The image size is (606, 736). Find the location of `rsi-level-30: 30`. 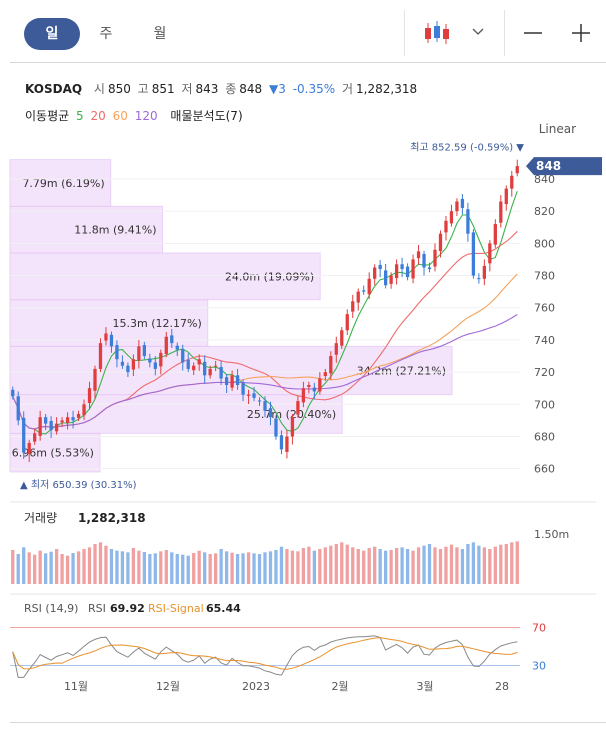

rsi-level-30: 30 is located at coordinates (539, 666).